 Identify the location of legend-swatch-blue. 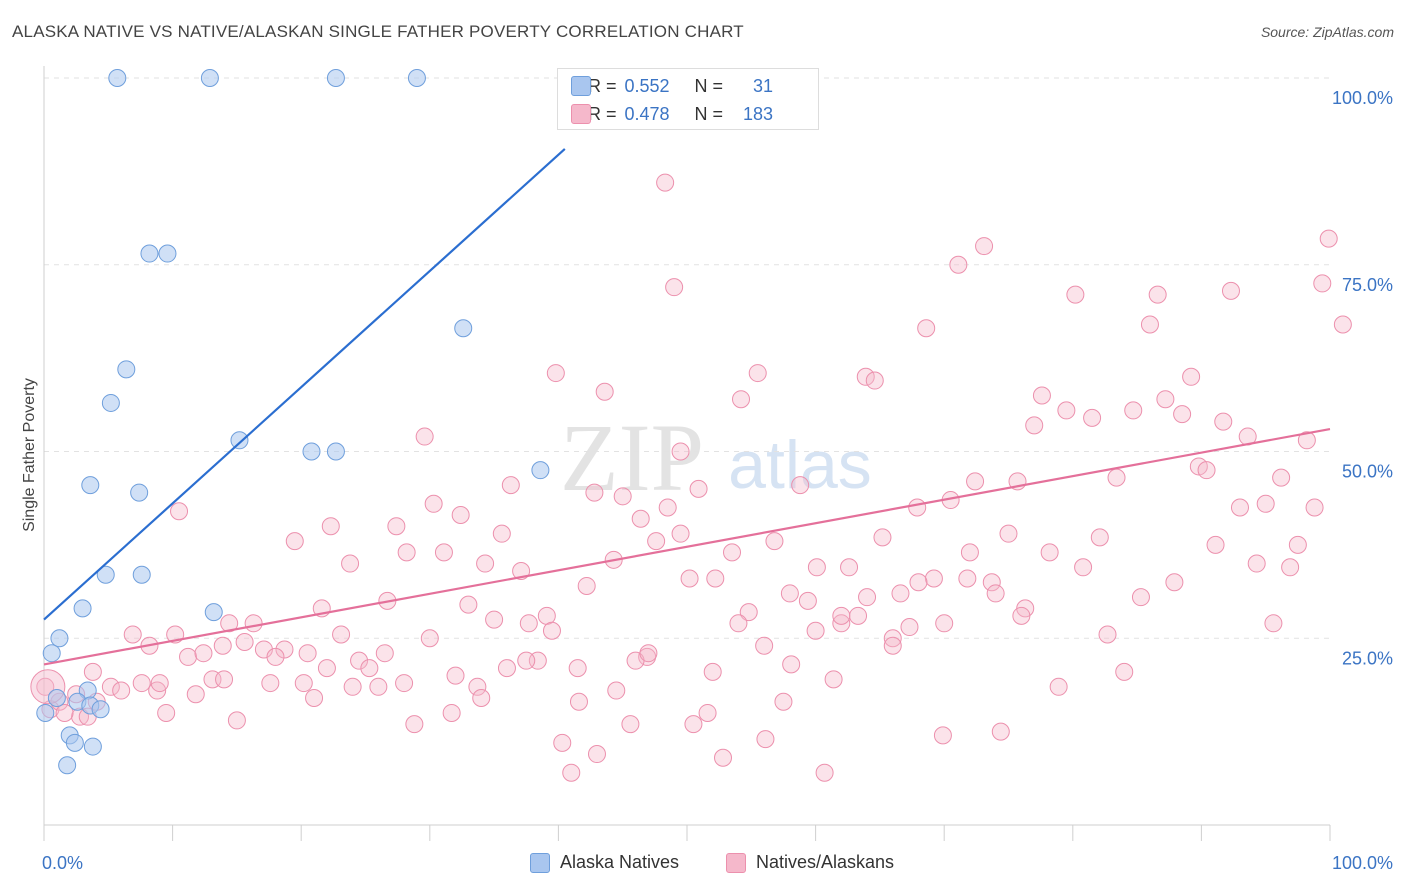
(581, 86).